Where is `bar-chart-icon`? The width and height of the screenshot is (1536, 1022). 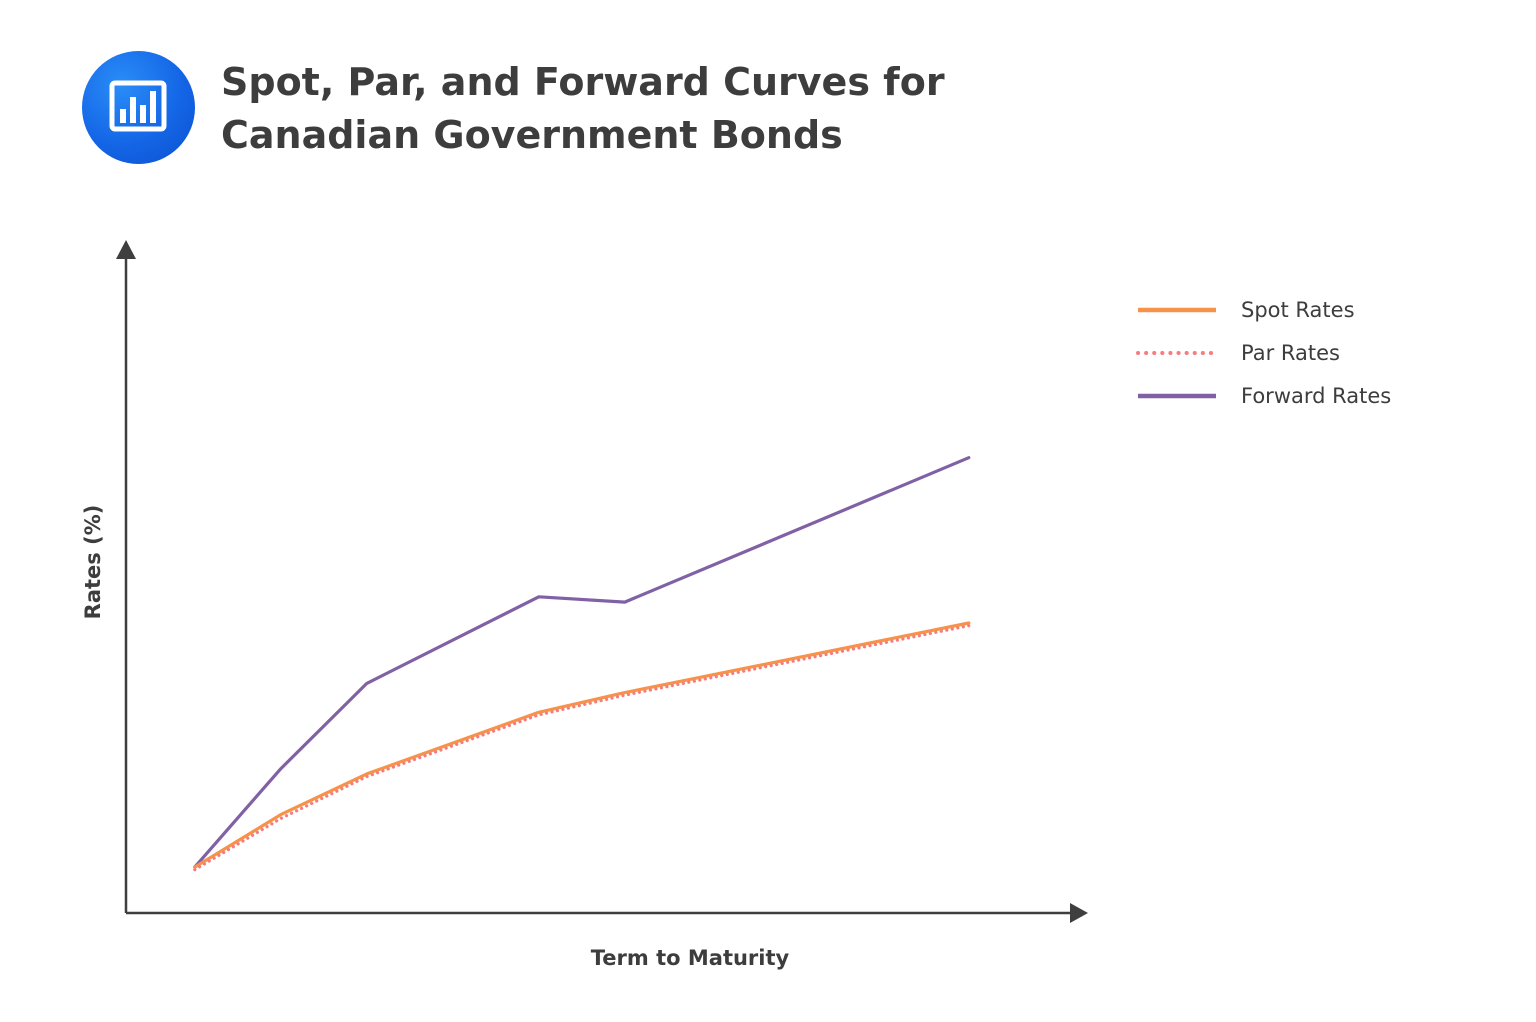 bar-chart-icon is located at coordinates (138, 106).